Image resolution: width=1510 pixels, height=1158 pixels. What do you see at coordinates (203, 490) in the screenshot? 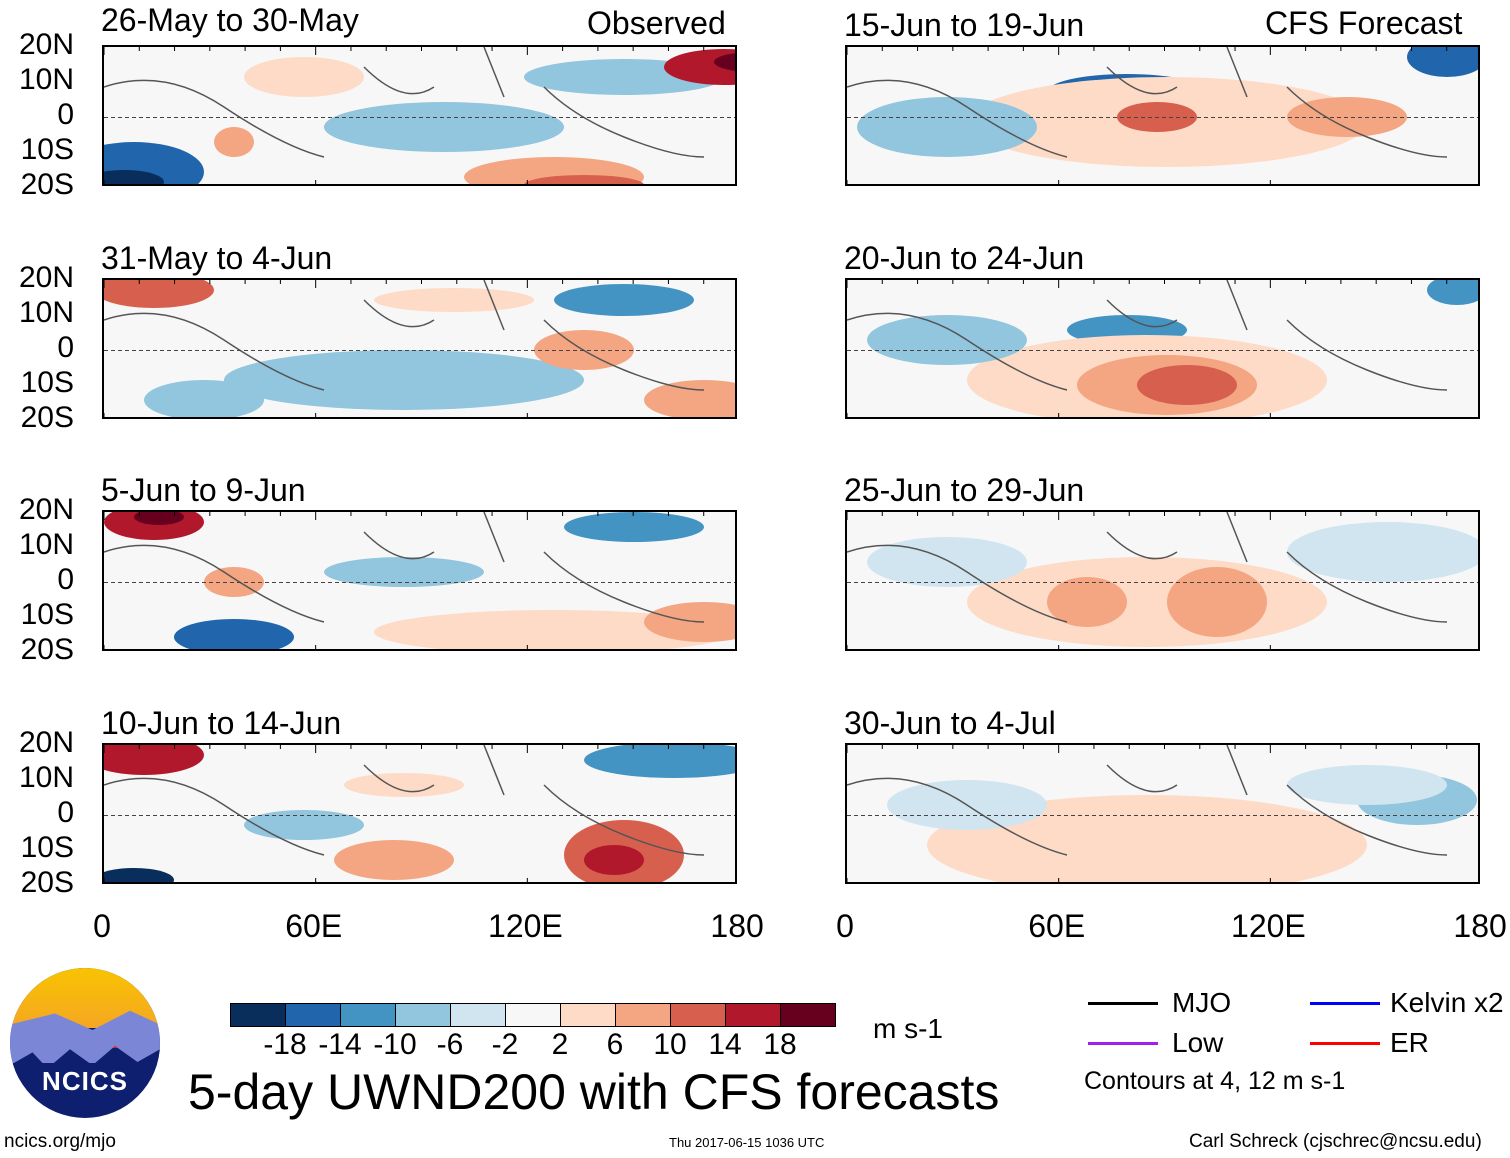
I see `panel-title: 5-Jun to 9-Jun` at bounding box center [203, 490].